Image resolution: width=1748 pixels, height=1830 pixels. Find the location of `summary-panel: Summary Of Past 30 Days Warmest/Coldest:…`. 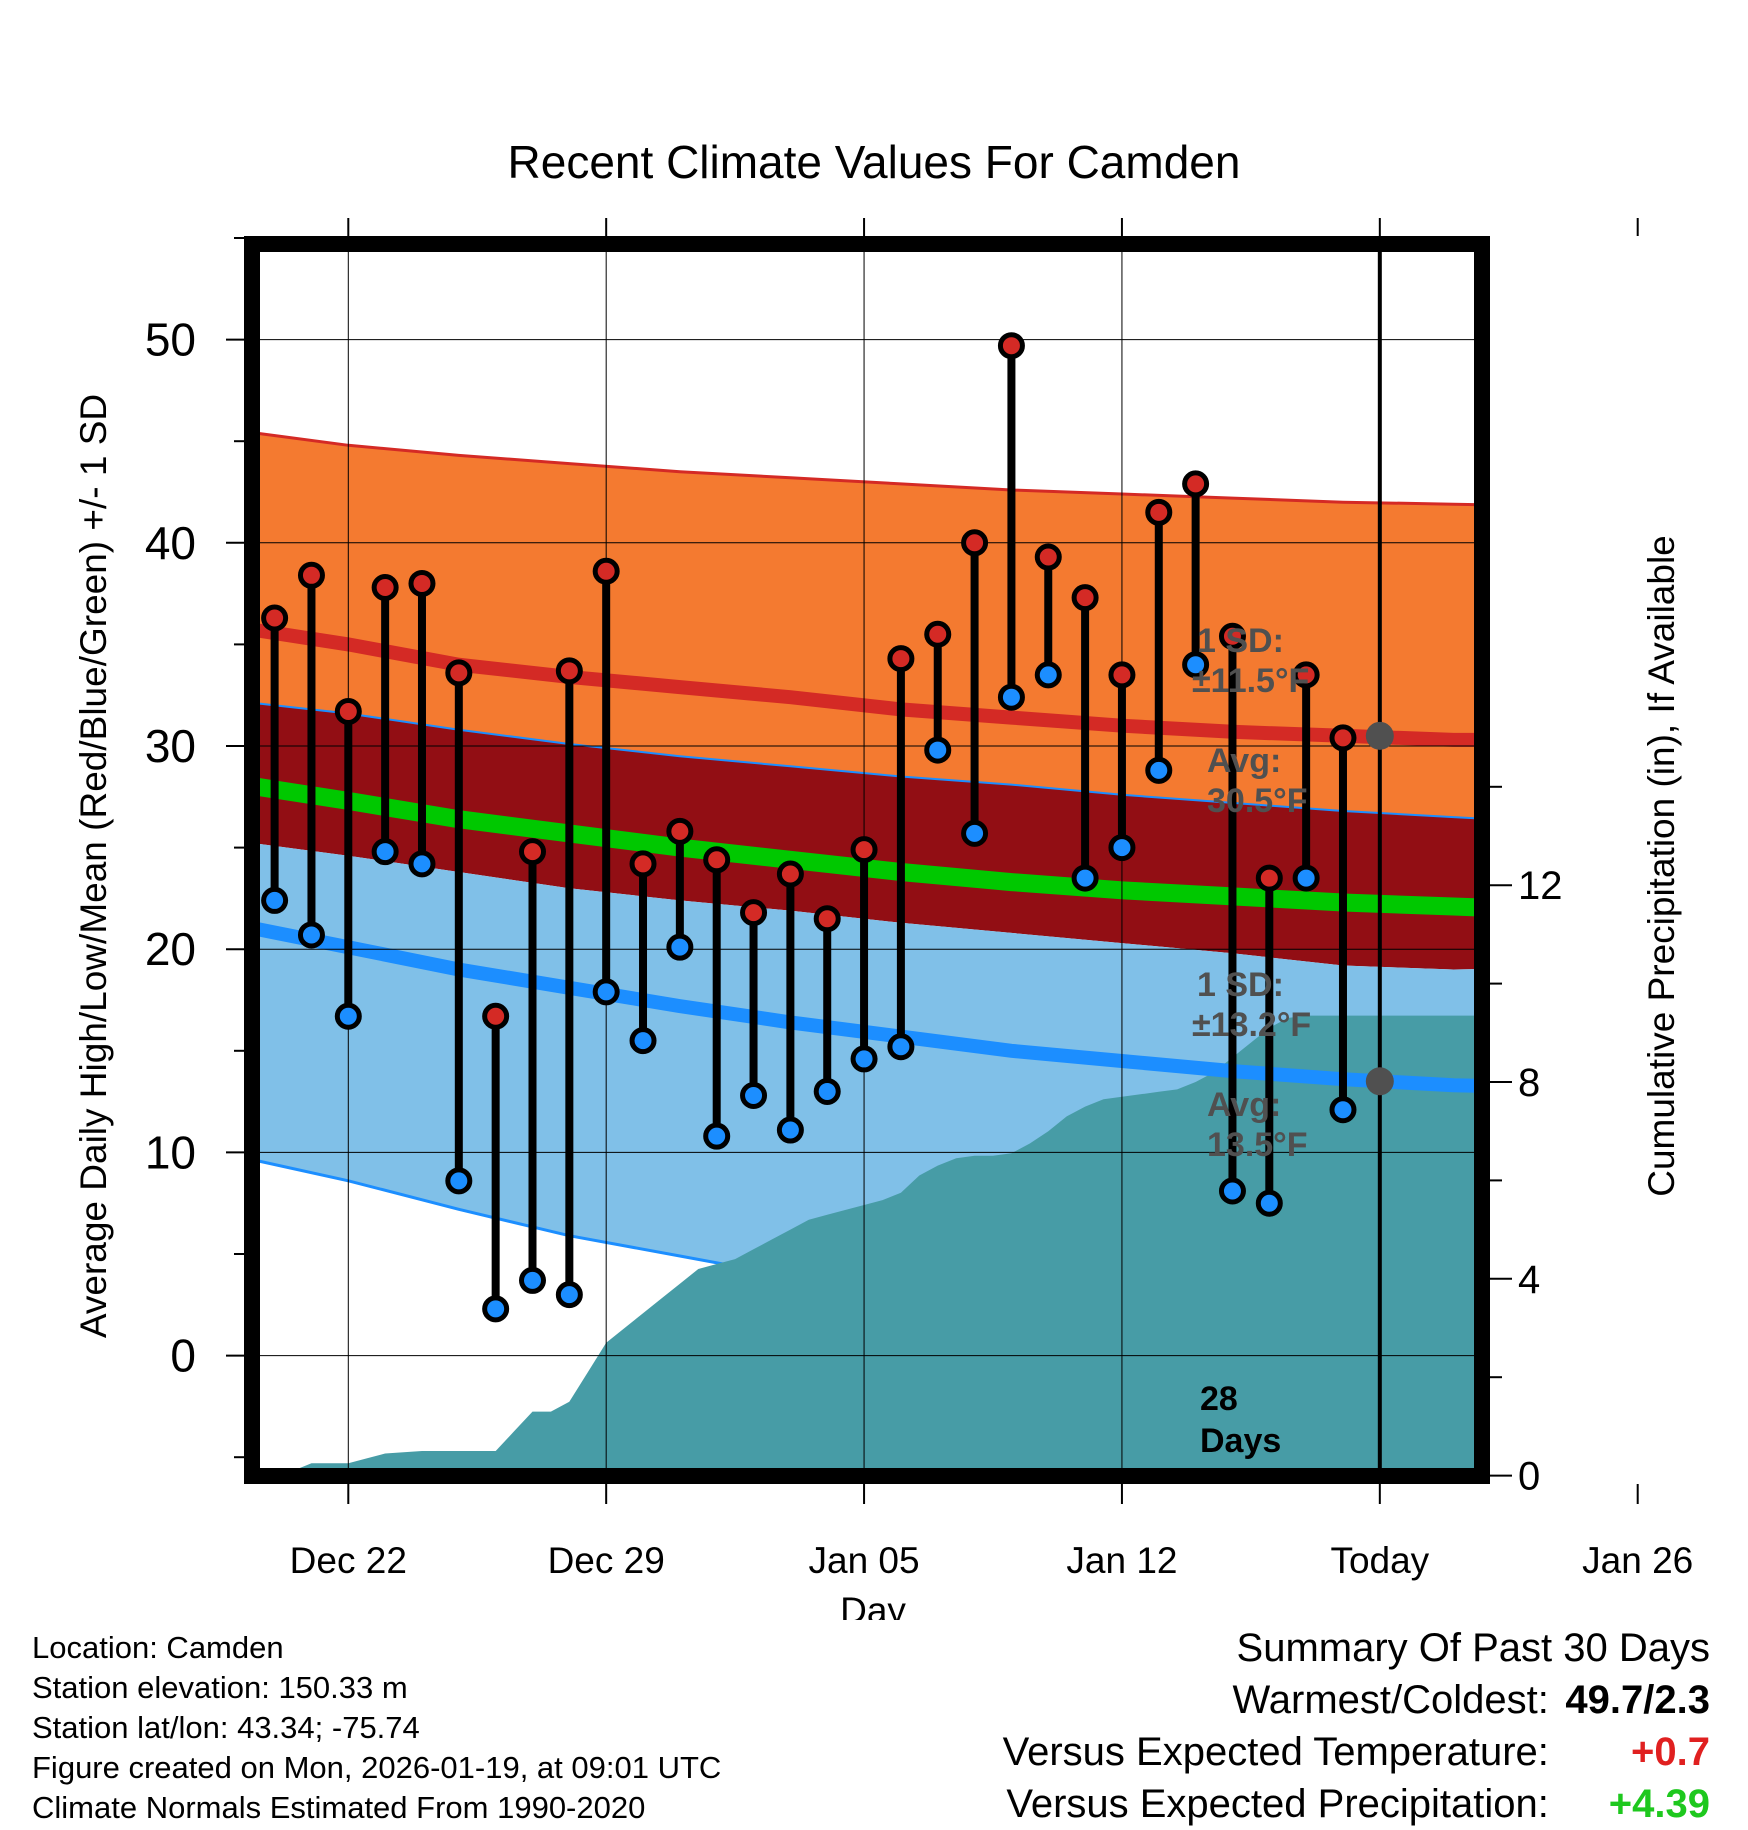

summary-panel: Summary Of Past 30 Days Warmest/Coldest:… is located at coordinates (1356, 1726).